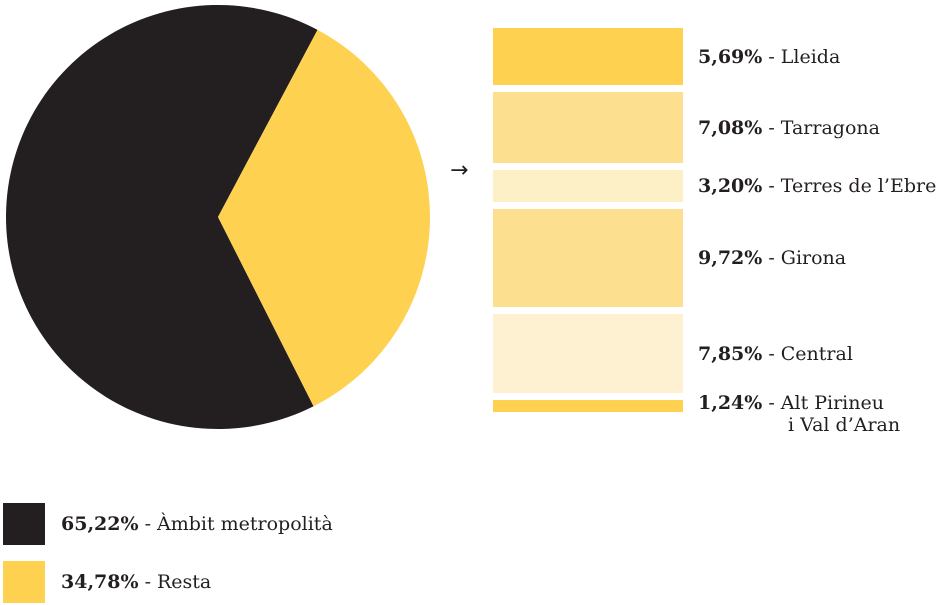 This screenshot has width=949, height=605. I want to click on legend-item-resta: 34,78% - Resta, so click(203, 583).